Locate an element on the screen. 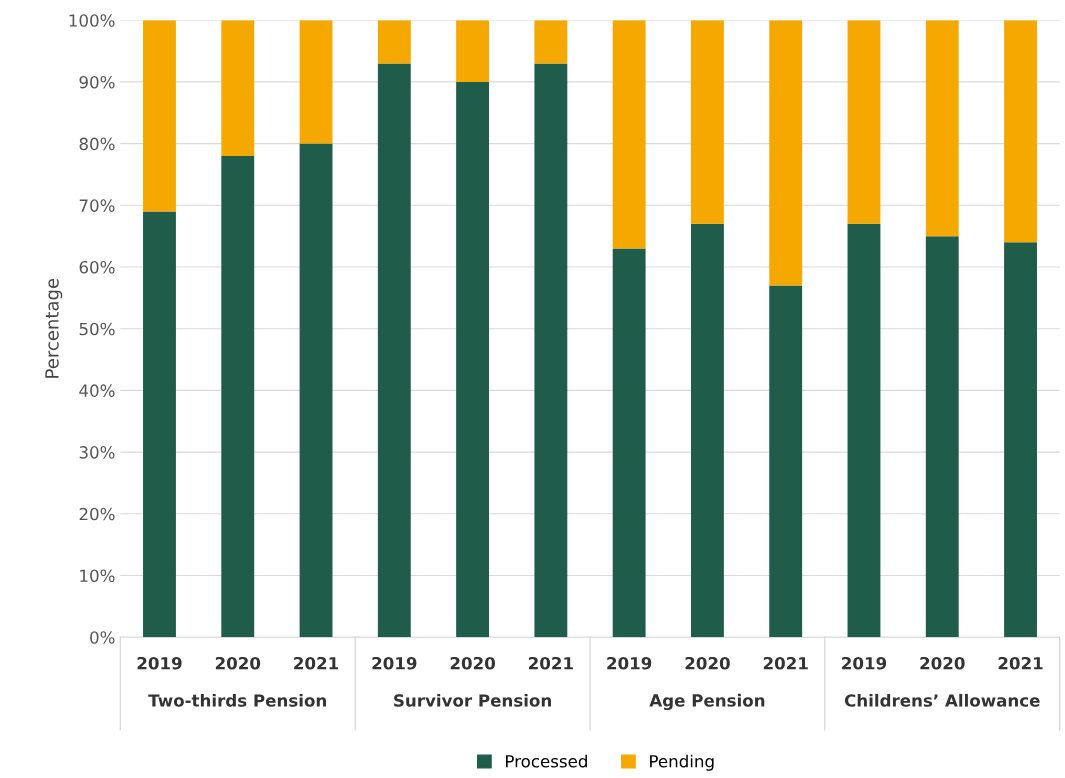  text: Age Pension is located at coordinates (707, 702).